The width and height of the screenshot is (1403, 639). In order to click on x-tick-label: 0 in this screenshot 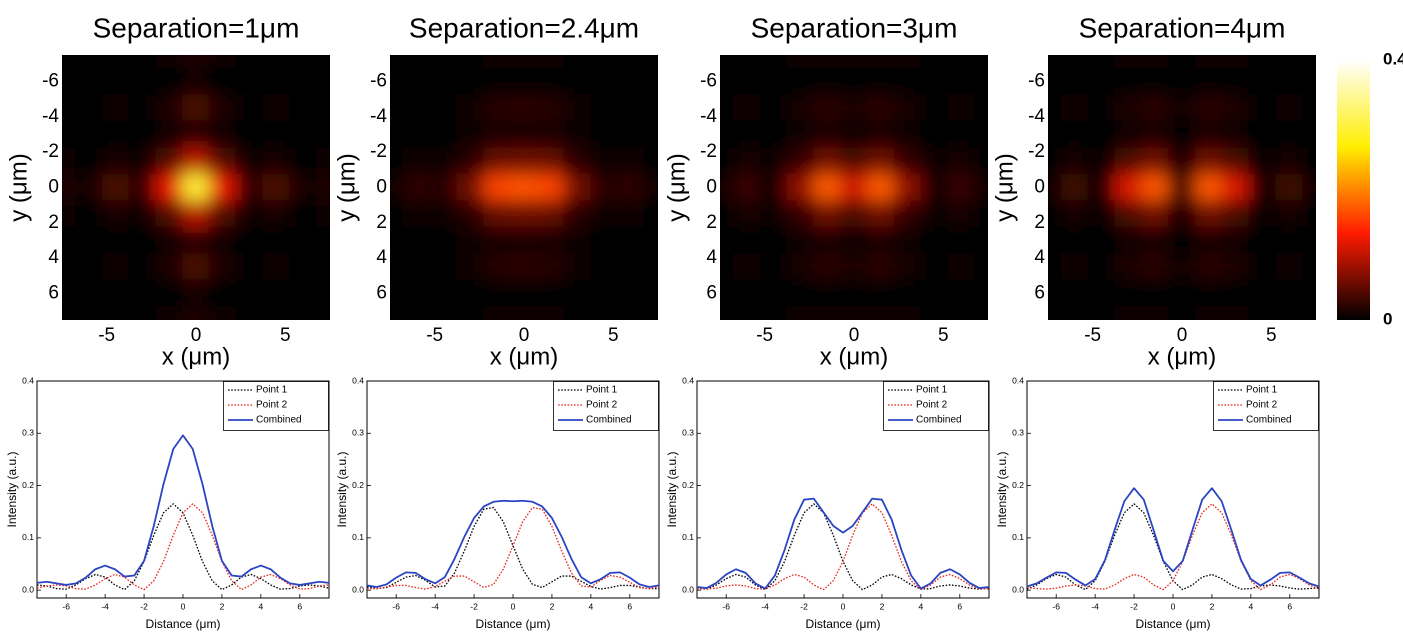, I will do `click(183, 606)`.